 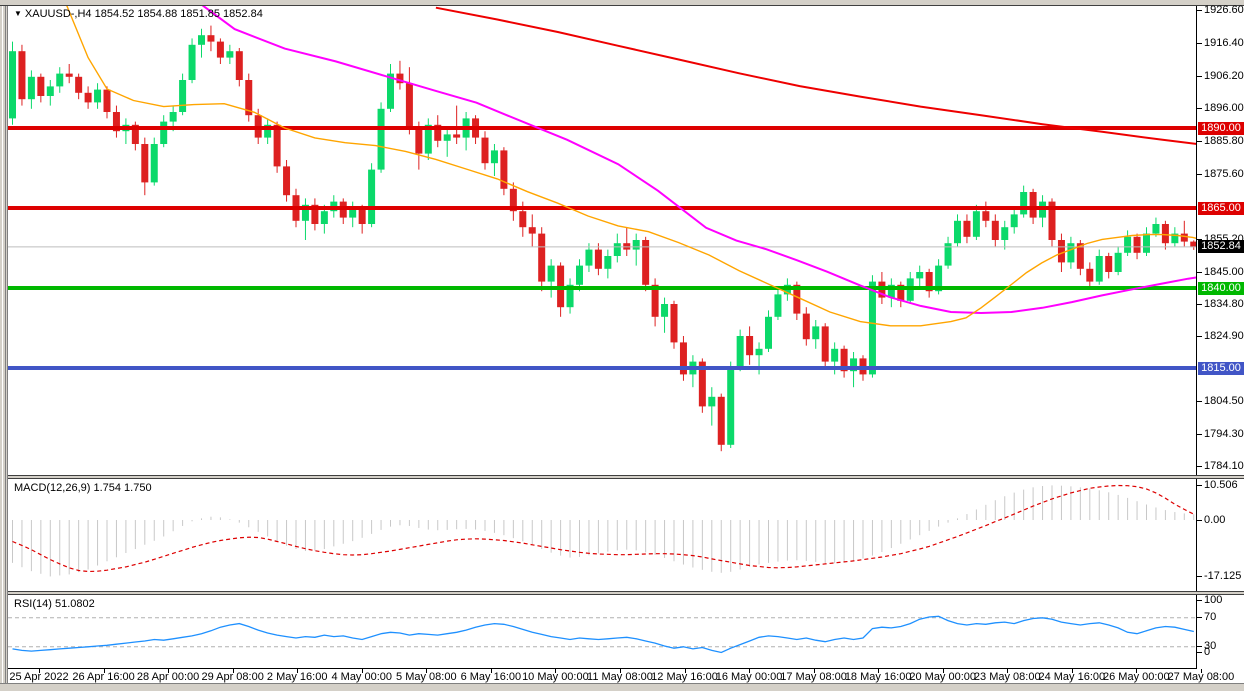 What do you see at coordinates (83, 488) in the screenshot?
I see `macd-indicator-label: MACD(12,26,9) 1.754 1.750` at bounding box center [83, 488].